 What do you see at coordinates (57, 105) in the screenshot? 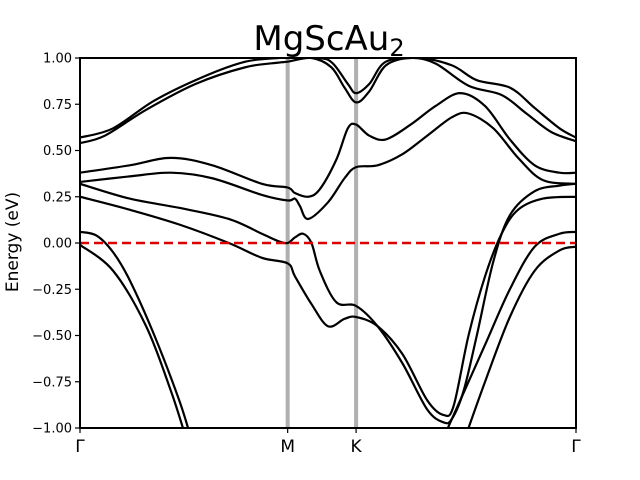
I see `y-tick-label: 0.75` at bounding box center [57, 105].